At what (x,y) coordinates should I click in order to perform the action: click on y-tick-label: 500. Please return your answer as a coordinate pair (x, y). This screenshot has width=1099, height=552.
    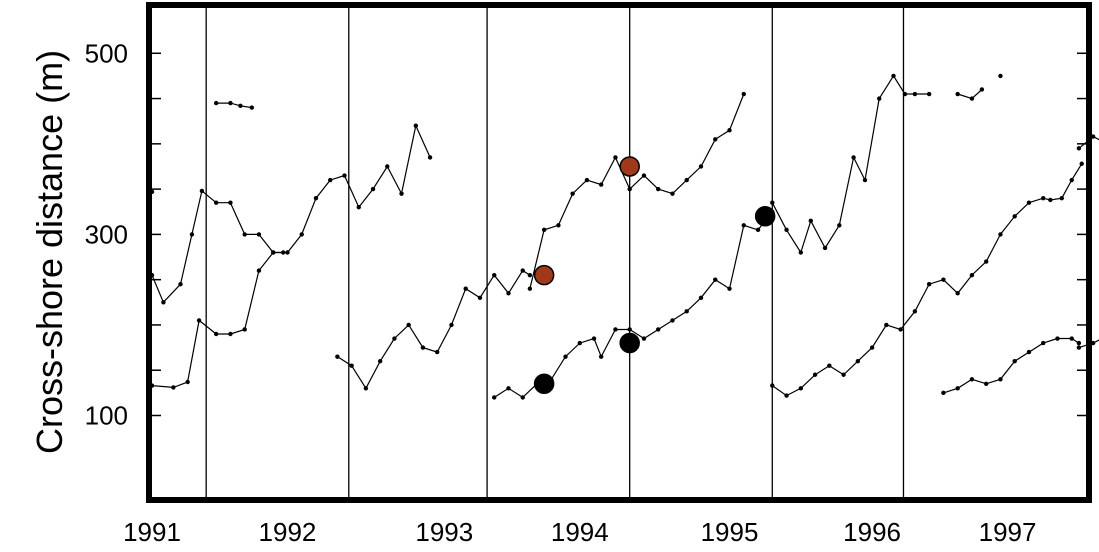
    Looking at the image, I should click on (106, 53).